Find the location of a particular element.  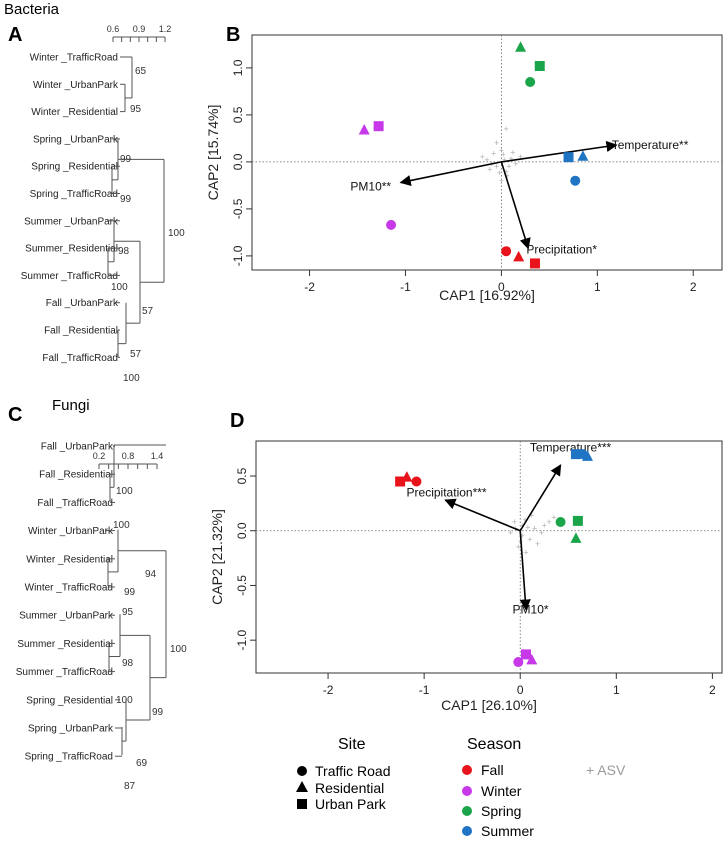

support-value: 98 is located at coordinates (124, 251).